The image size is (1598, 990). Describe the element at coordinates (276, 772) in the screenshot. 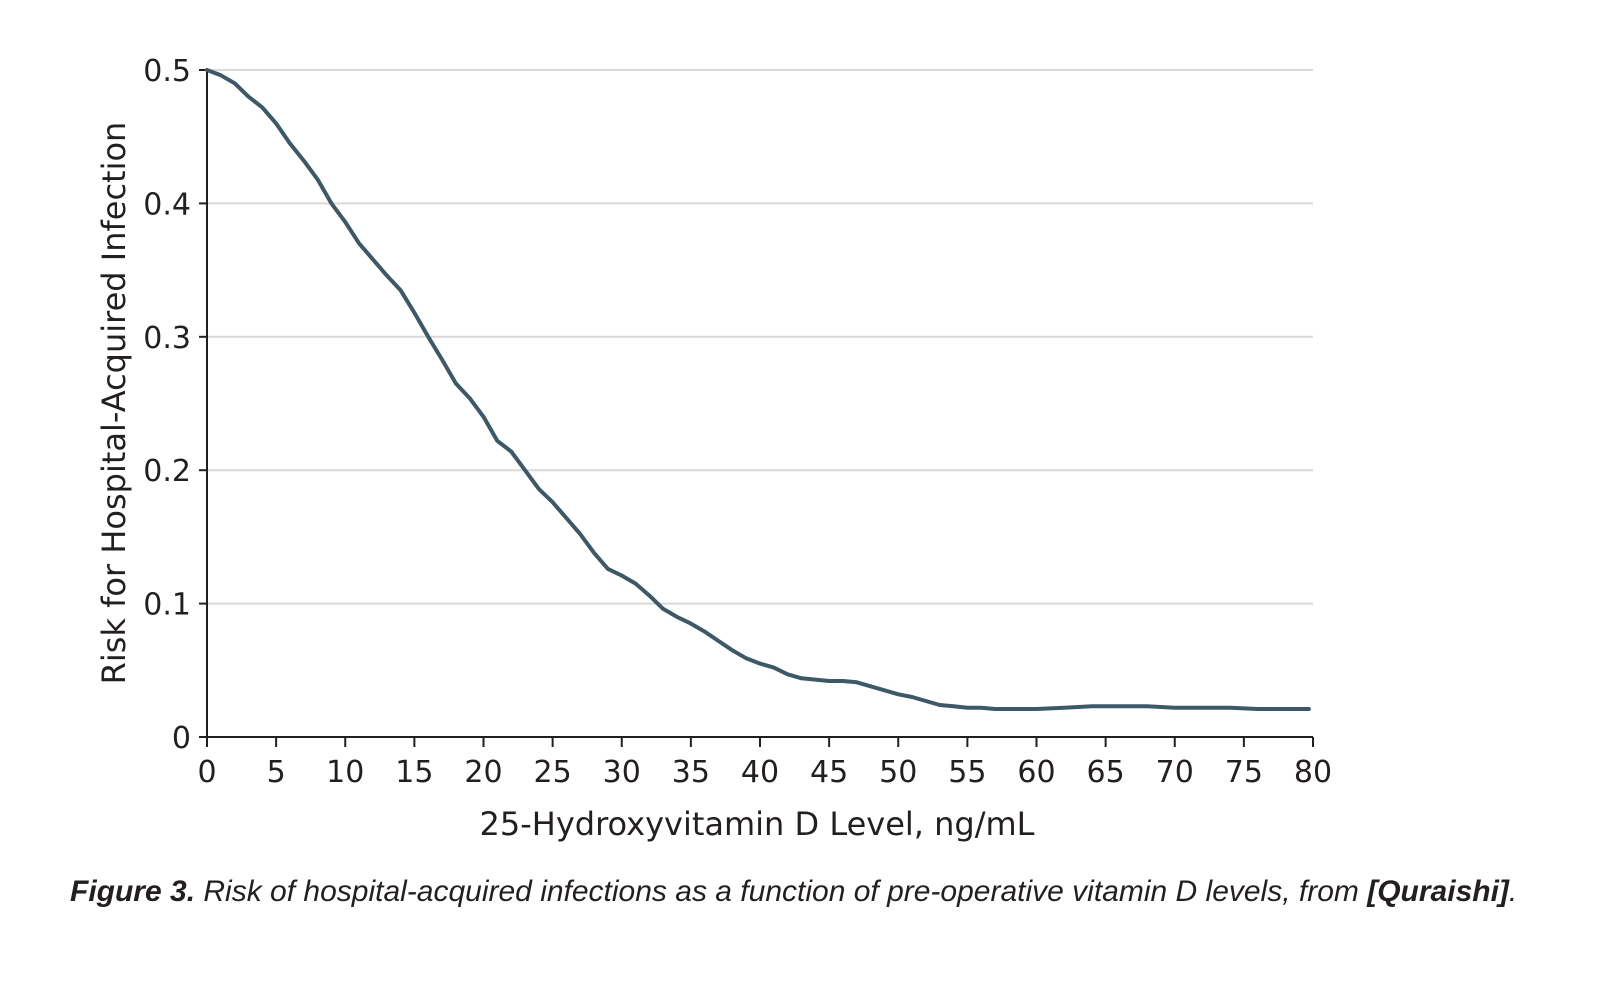

I see `x-tick-label: 5` at that location.